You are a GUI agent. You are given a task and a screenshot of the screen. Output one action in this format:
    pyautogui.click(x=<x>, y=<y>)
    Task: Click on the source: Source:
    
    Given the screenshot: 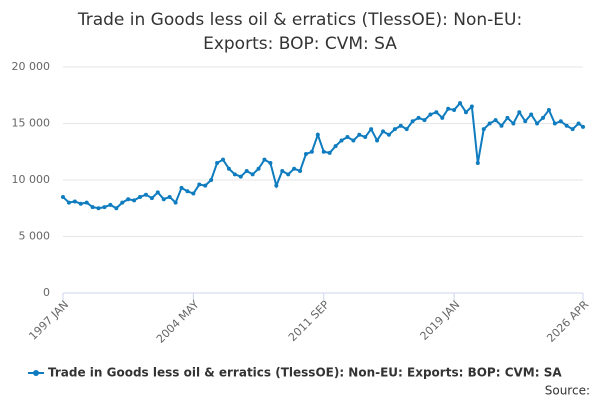 What is the action you would take?
    pyautogui.click(x=567, y=391)
    